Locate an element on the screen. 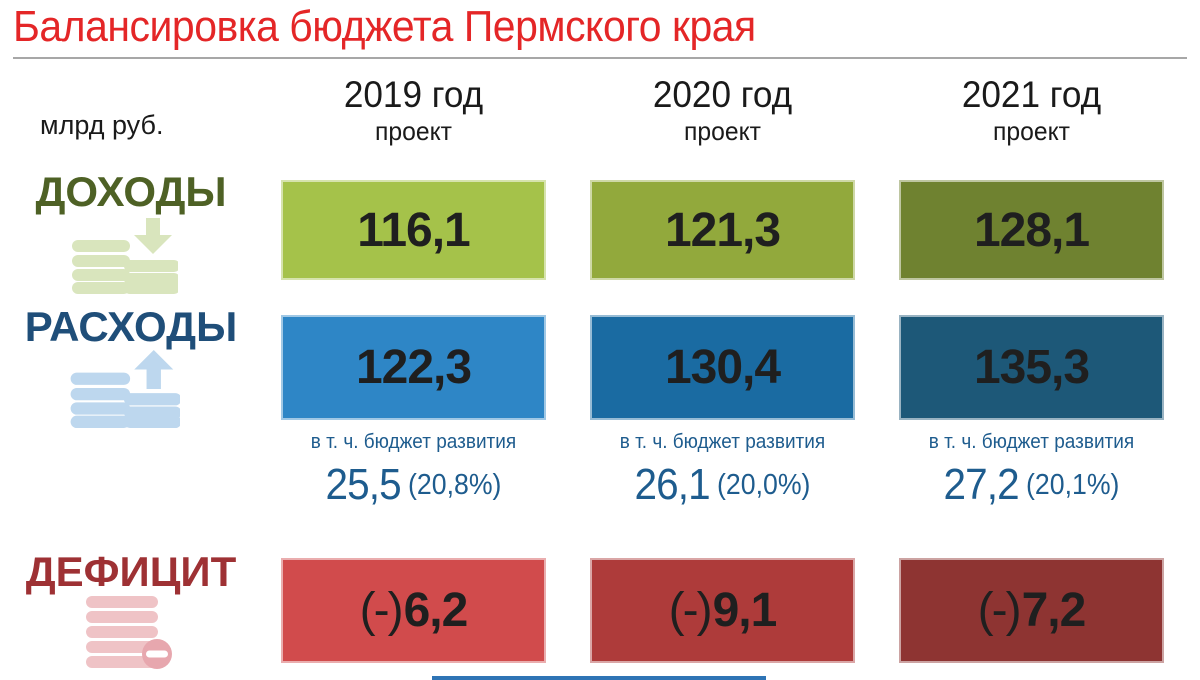 The height and width of the screenshot is (680, 1200). page-title: Балансировка бюджета Пермского края is located at coordinates (384, 26).